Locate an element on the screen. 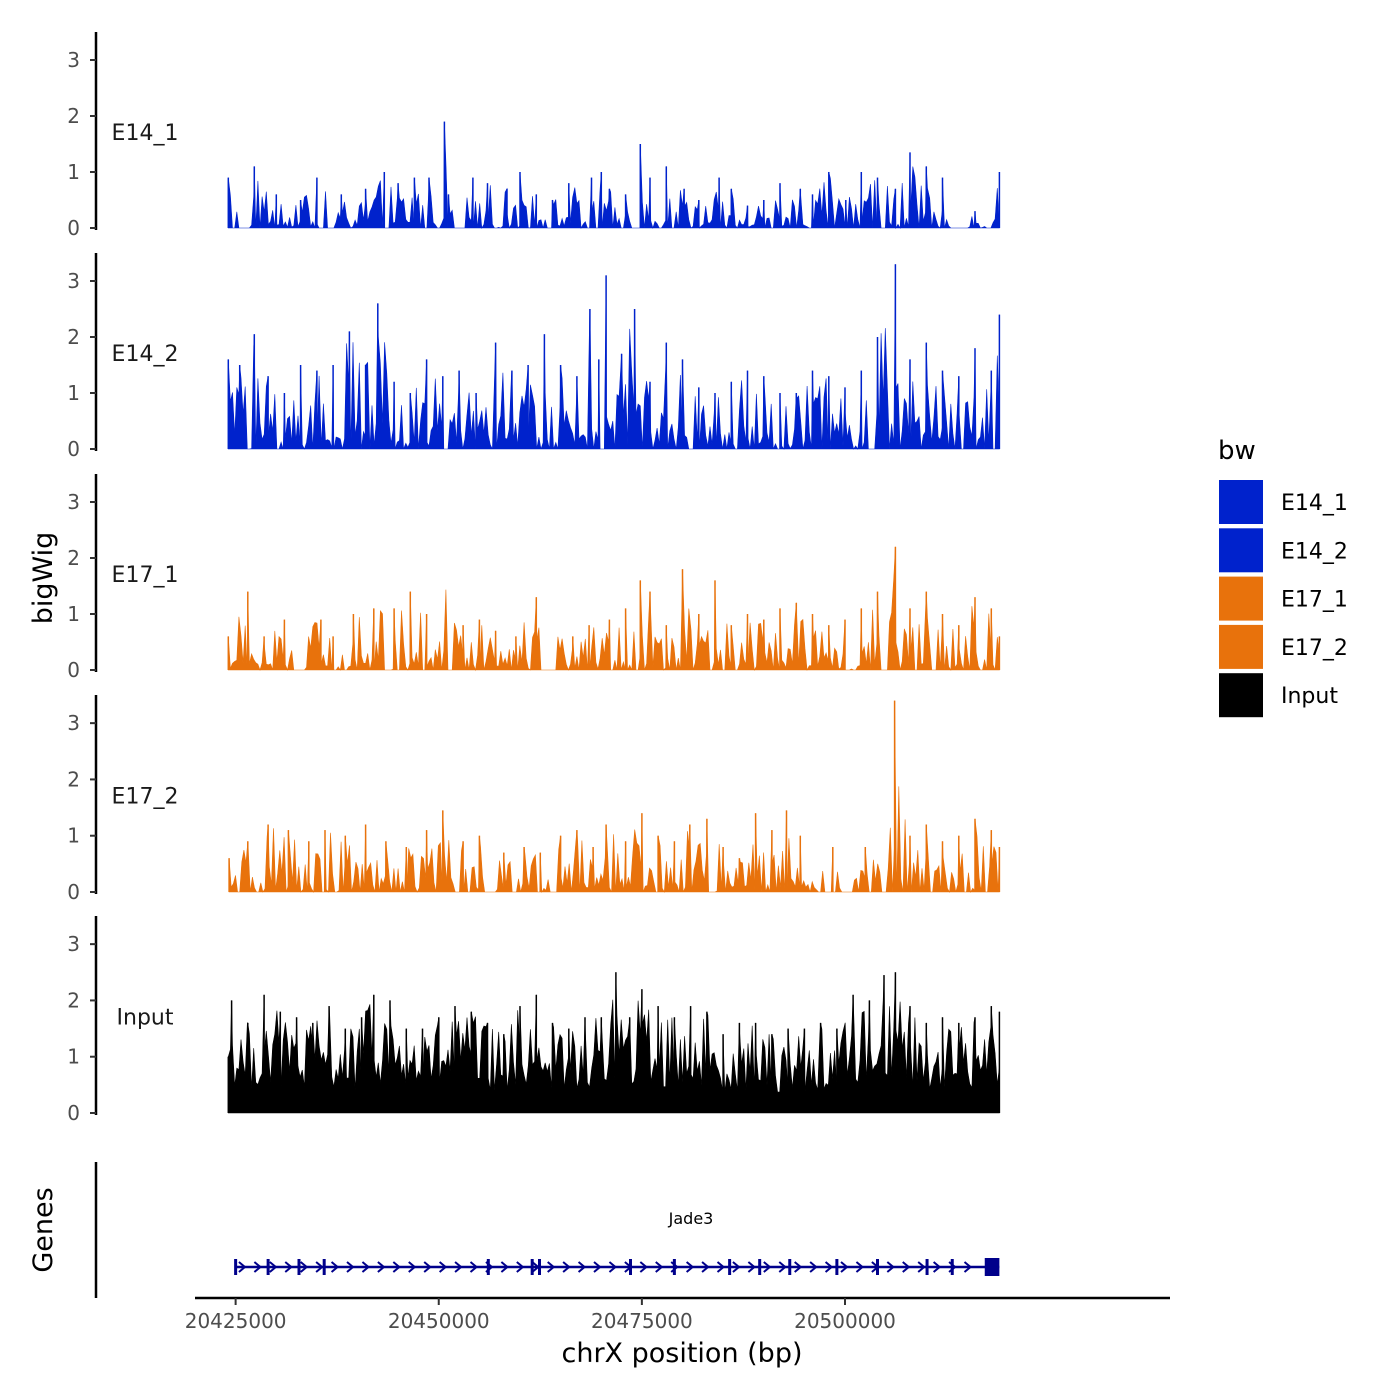 The image size is (1400, 1400). gene-model is located at coordinates (617, 1267).